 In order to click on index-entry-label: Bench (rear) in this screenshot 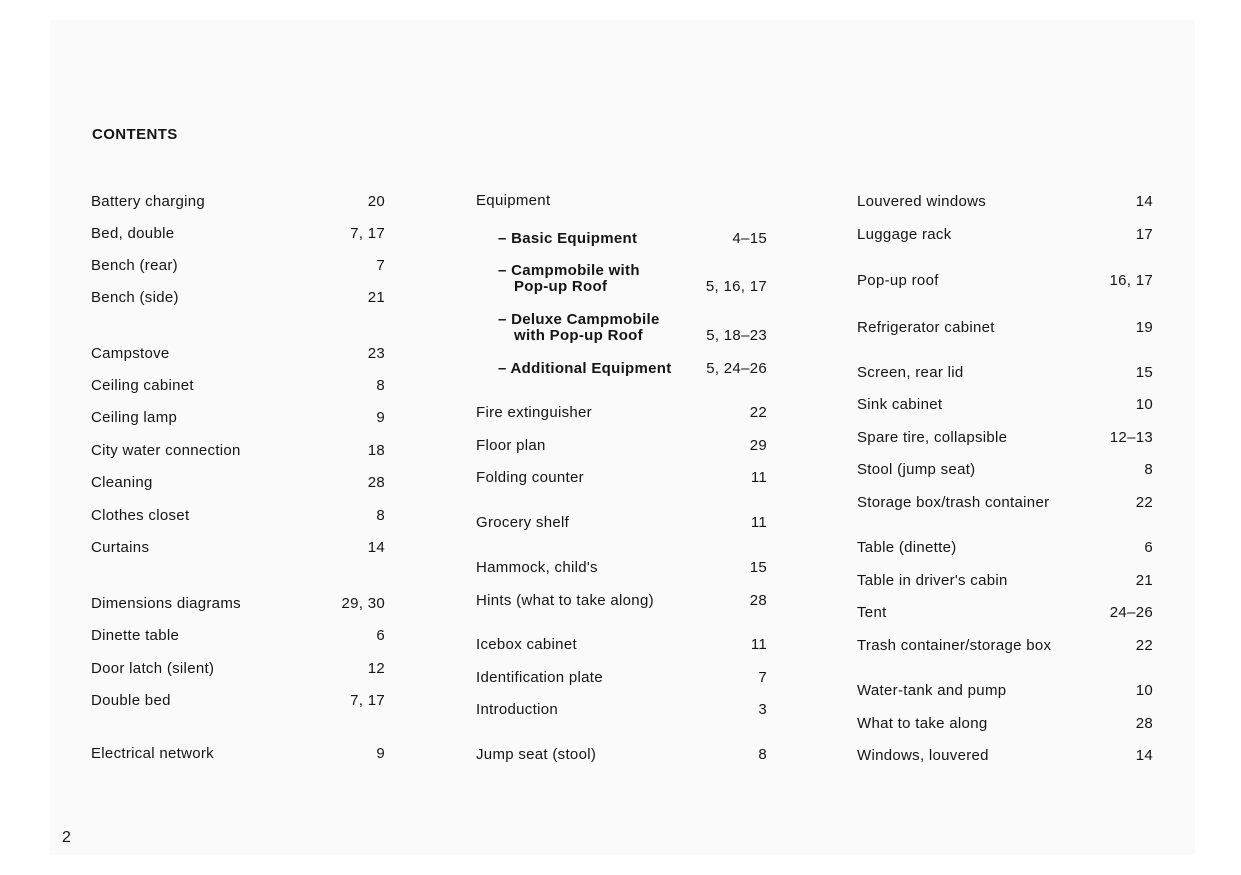, I will do `click(134, 265)`.